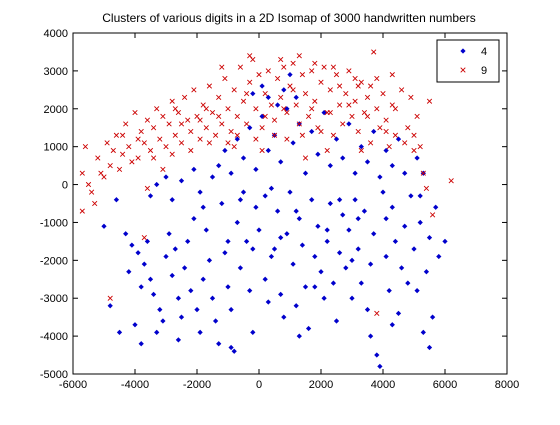  I want to click on legend: 49, so click(468, 61).